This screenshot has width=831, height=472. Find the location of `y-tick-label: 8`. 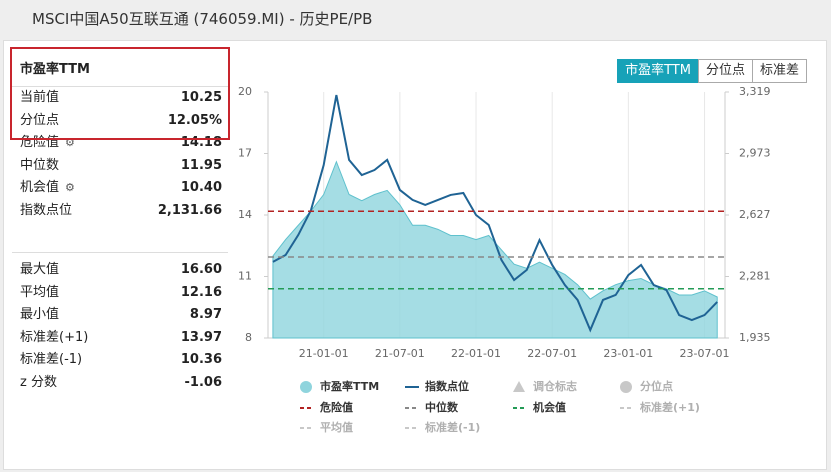

y-tick-label: 8 is located at coordinates (248, 337).